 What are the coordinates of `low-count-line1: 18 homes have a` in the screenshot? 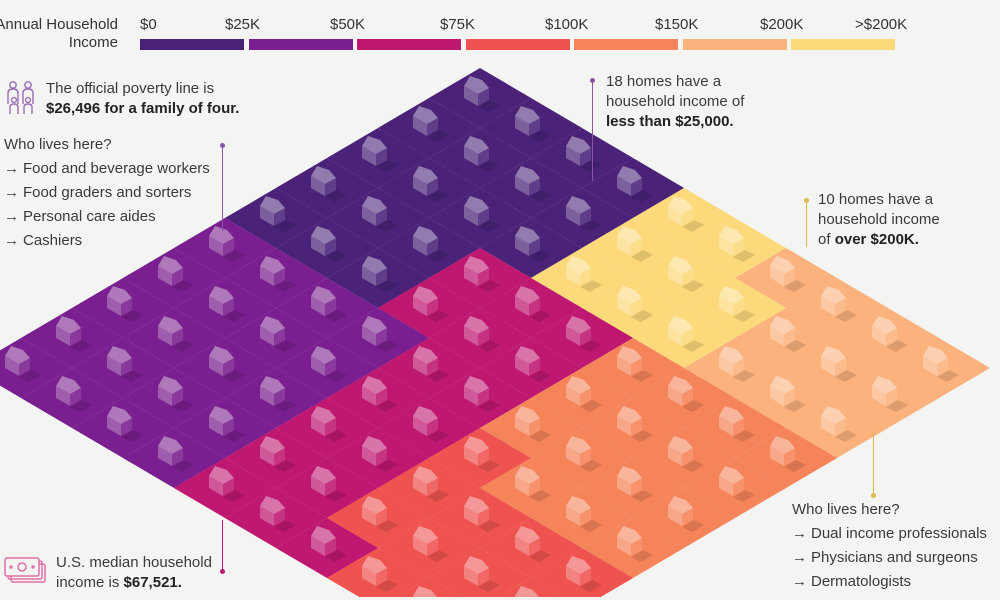 It's located at (664, 81).